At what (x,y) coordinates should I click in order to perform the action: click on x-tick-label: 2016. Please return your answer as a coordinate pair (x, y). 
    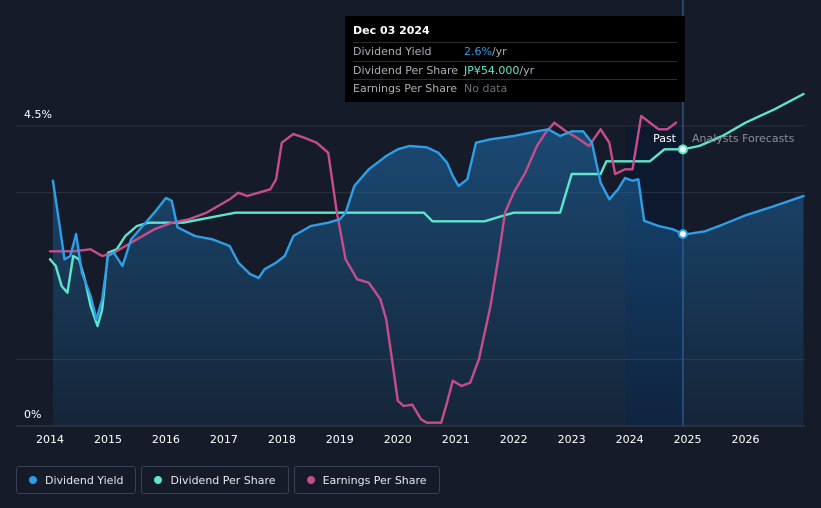
    Looking at the image, I should click on (166, 439).